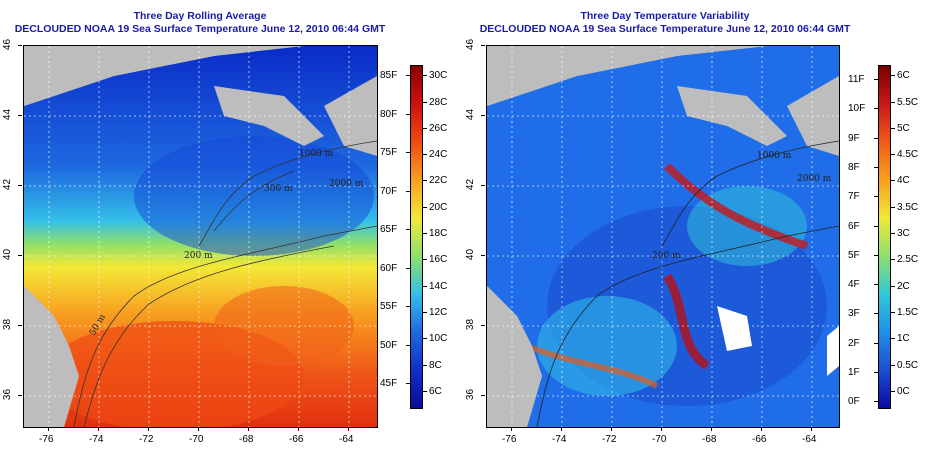 The height and width of the screenshot is (475, 950). I want to click on left-land-coast, so click(51, 356).